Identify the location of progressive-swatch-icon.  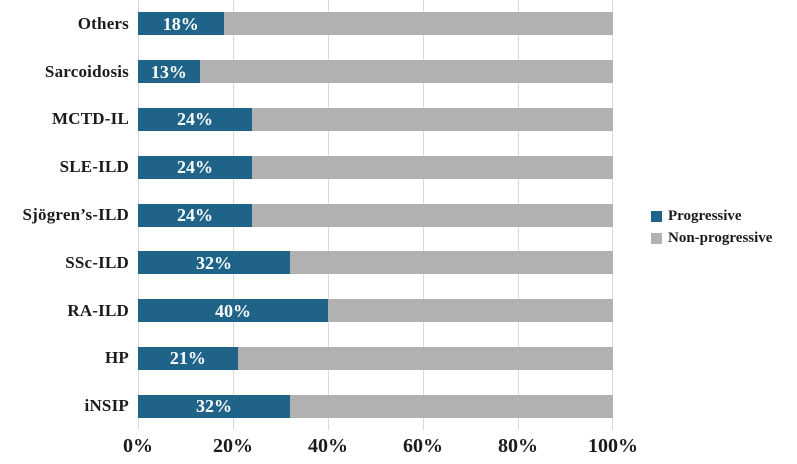
(656, 216).